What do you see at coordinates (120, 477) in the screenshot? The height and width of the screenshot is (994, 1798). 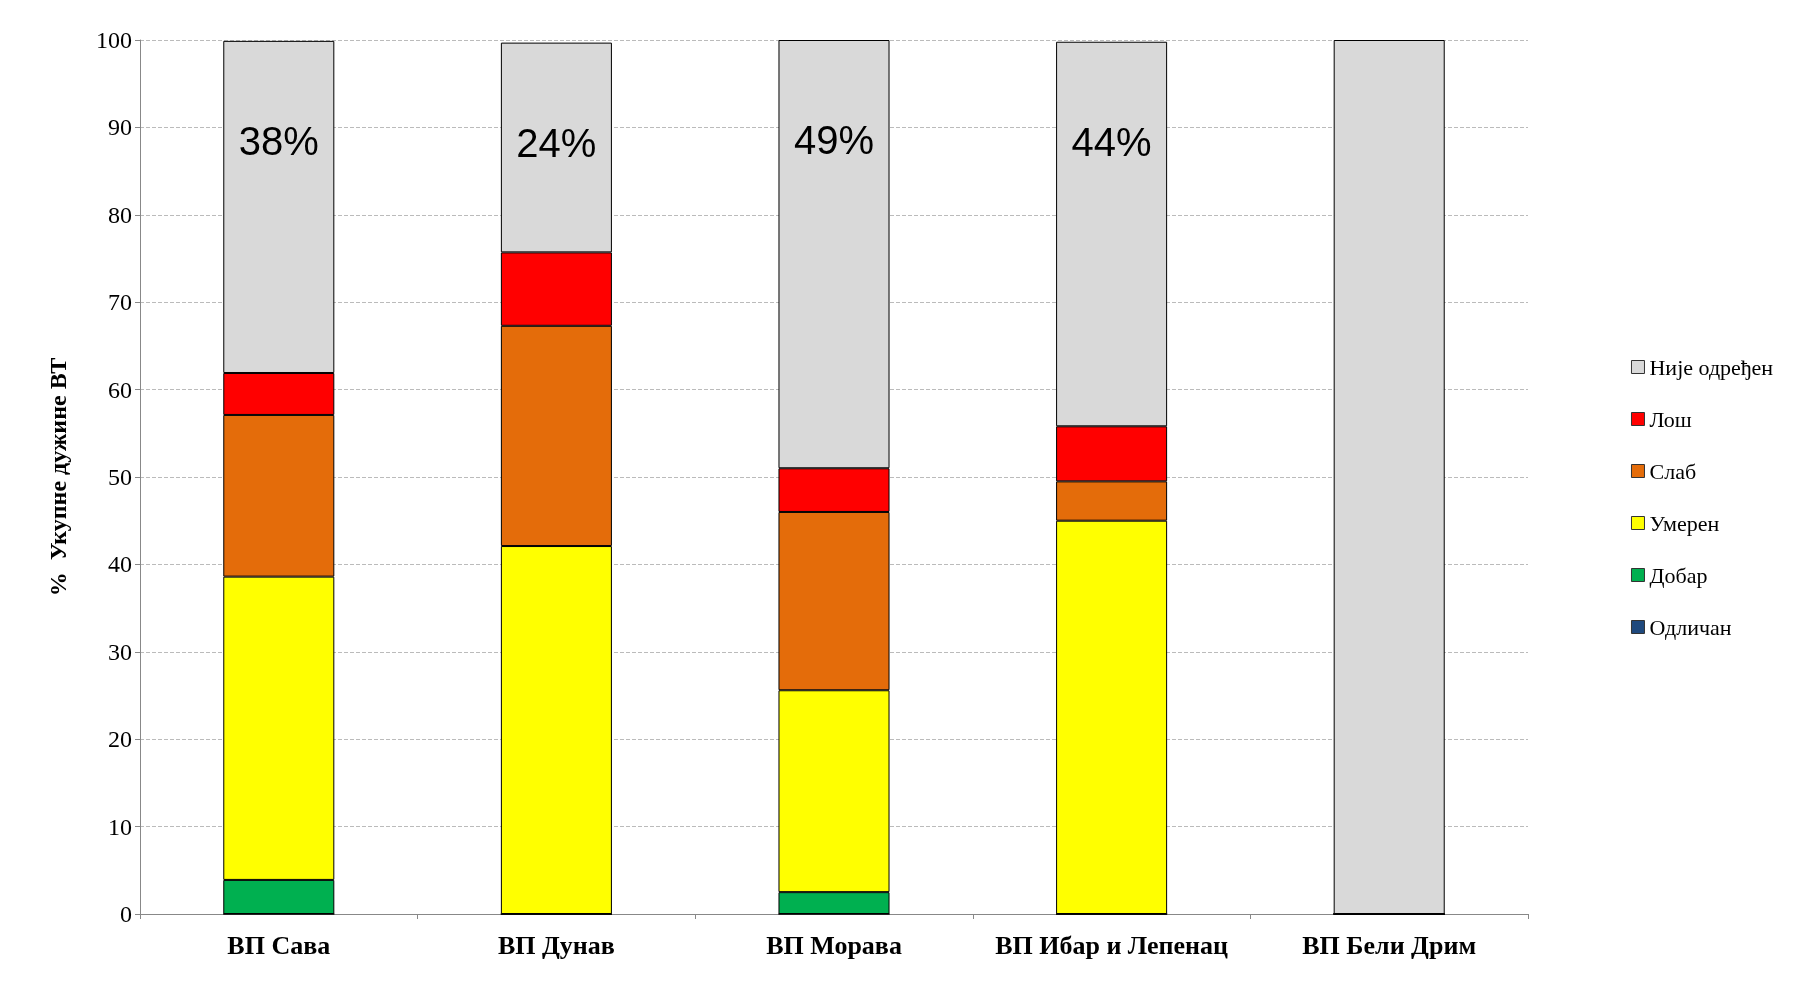 I see `y-tick-label: 50` at bounding box center [120, 477].